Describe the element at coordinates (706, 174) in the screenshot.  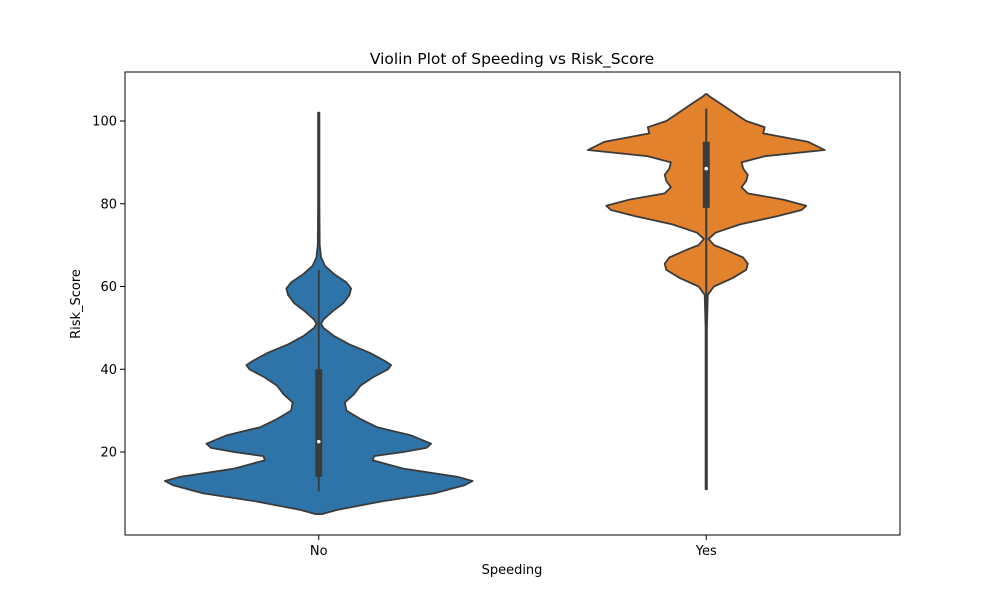
I see `iqr-box-yes` at that location.